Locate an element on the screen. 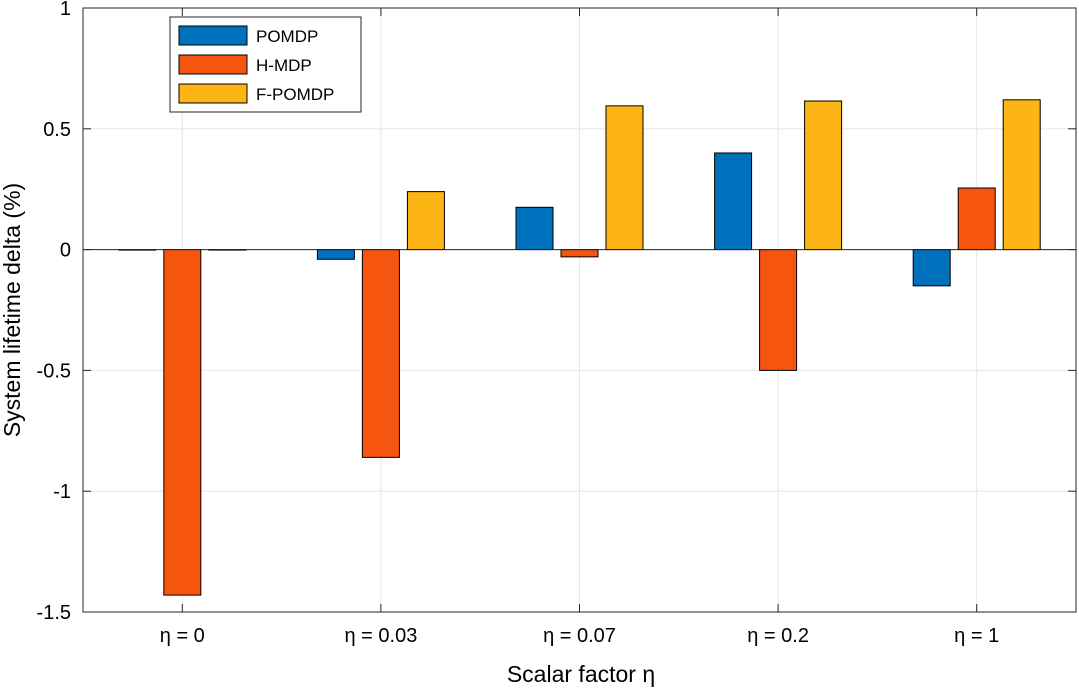  x-tick-label-2: η = 0.07 is located at coordinates (579, 636).